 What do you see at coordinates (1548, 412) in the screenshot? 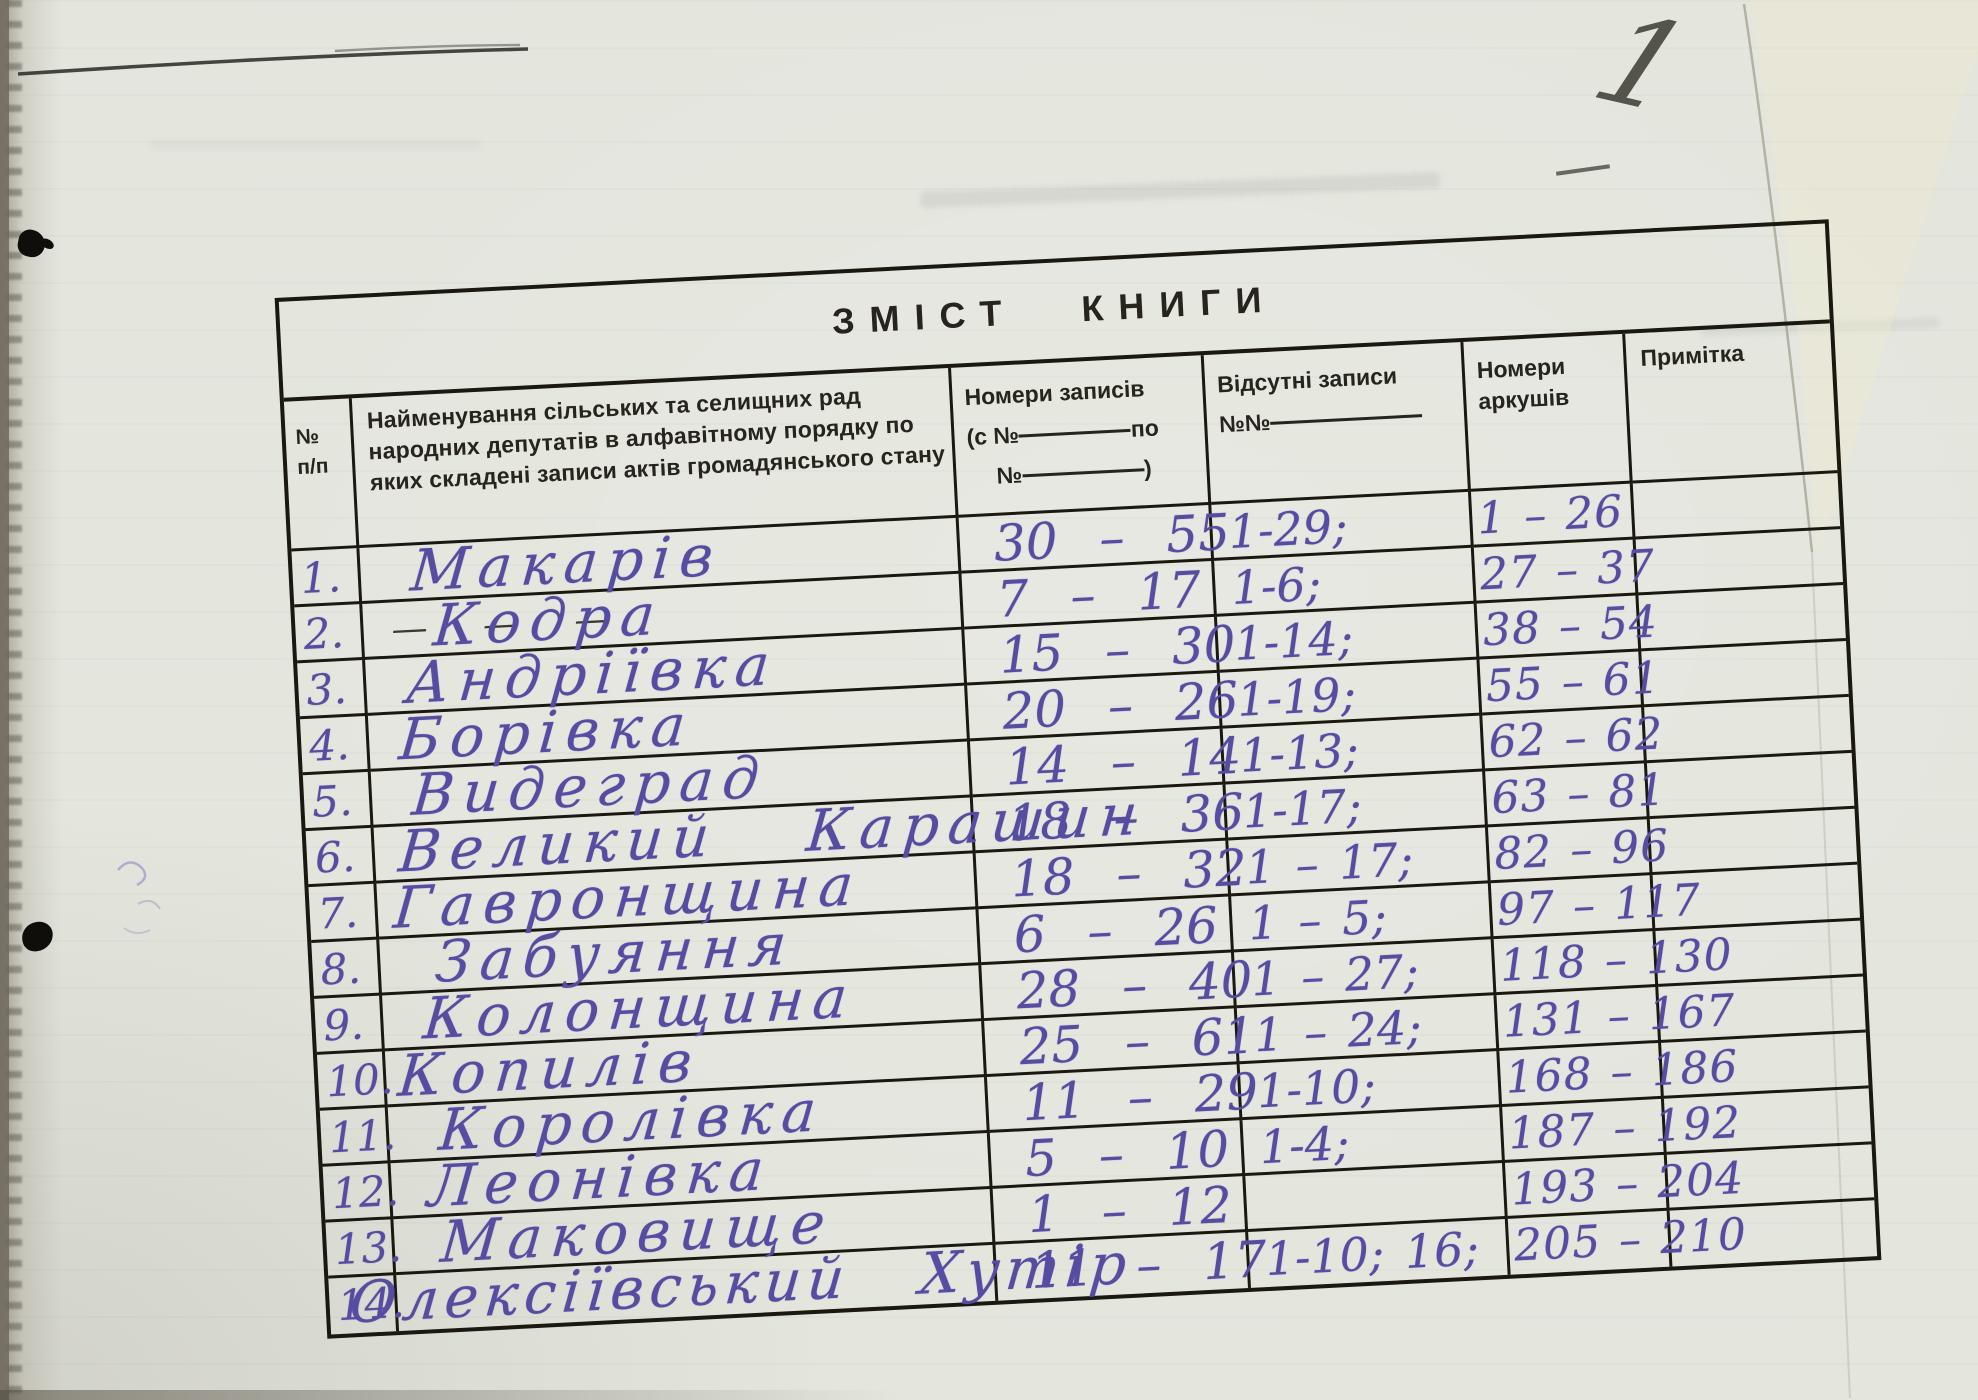
I see `col-header-sheet-numbers: Номери аркушів` at bounding box center [1548, 412].